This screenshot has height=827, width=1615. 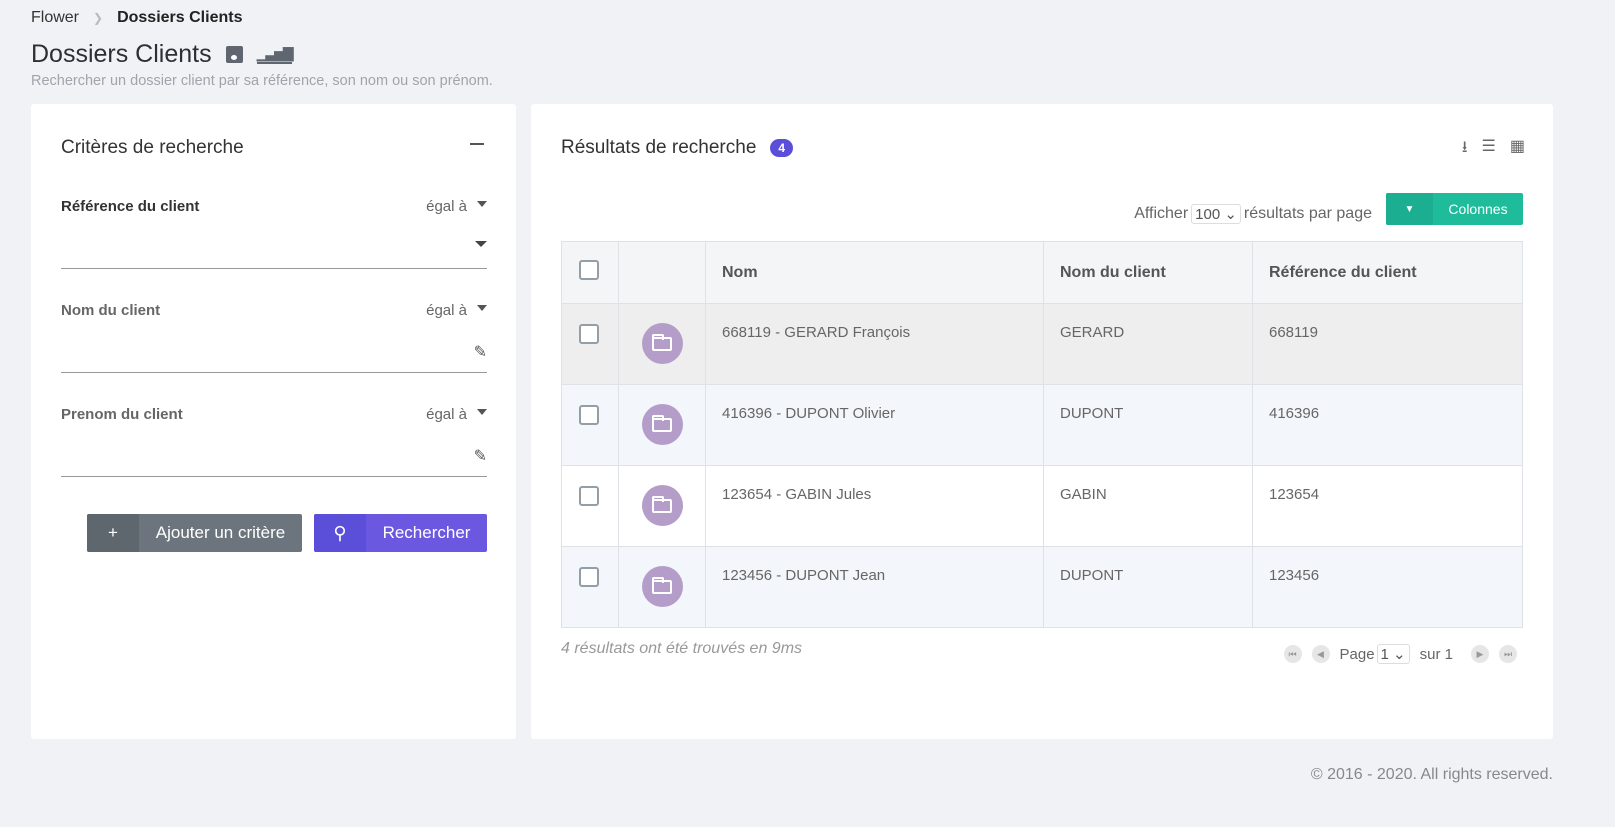 What do you see at coordinates (477, 144) in the screenshot?
I see `collapse-icon` at bounding box center [477, 144].